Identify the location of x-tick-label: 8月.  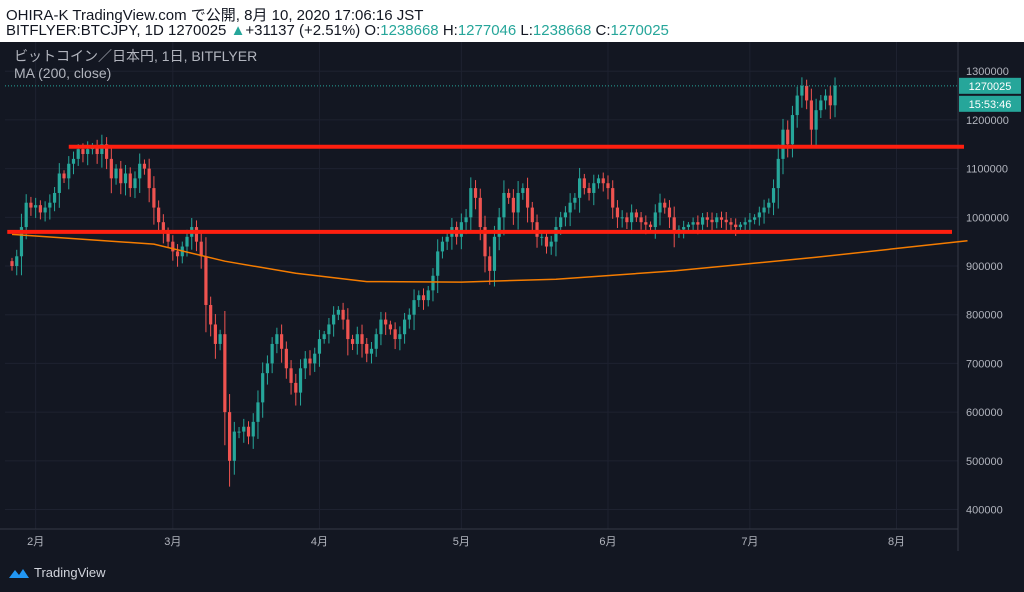
(896, 542).